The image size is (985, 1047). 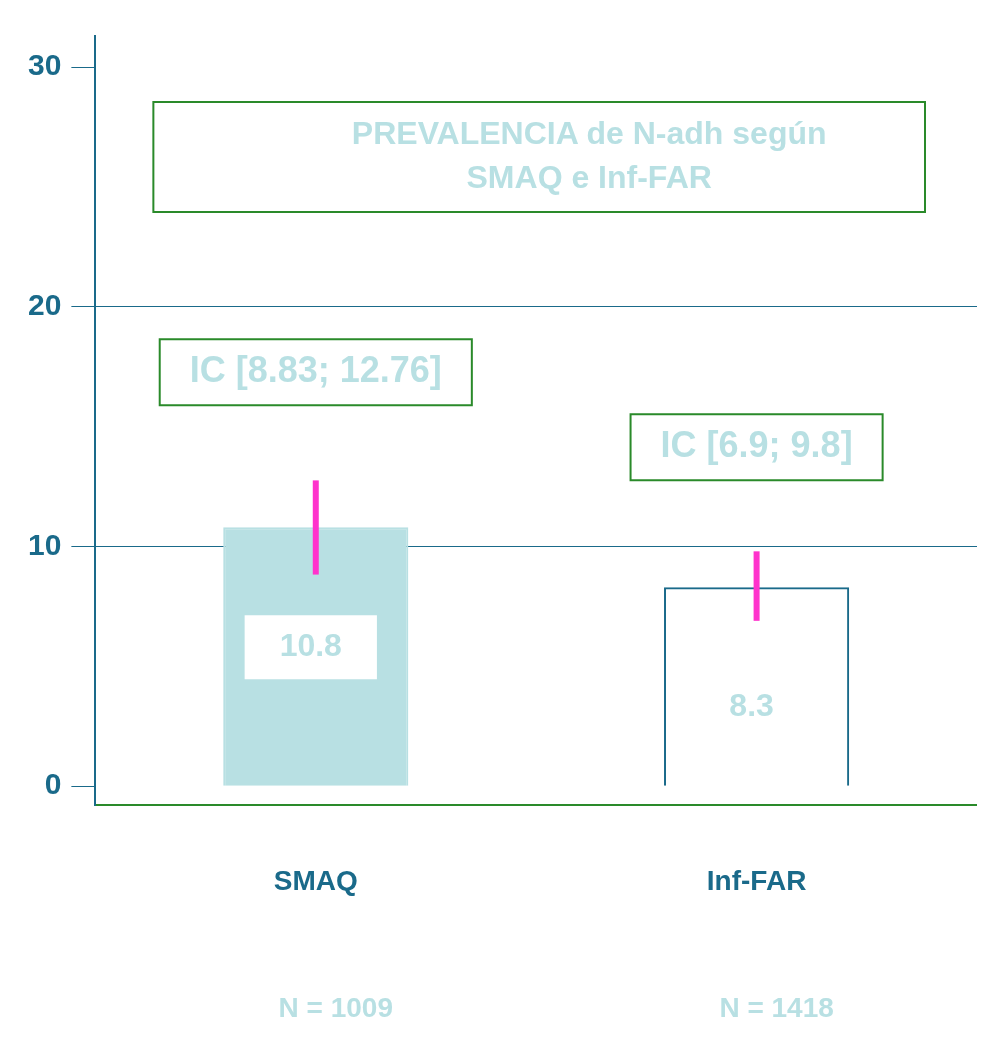 What do you see at coordinates (44, 305) in the screenshot?
I see `y-tick-label: 20` at bounding box center [44, 305].